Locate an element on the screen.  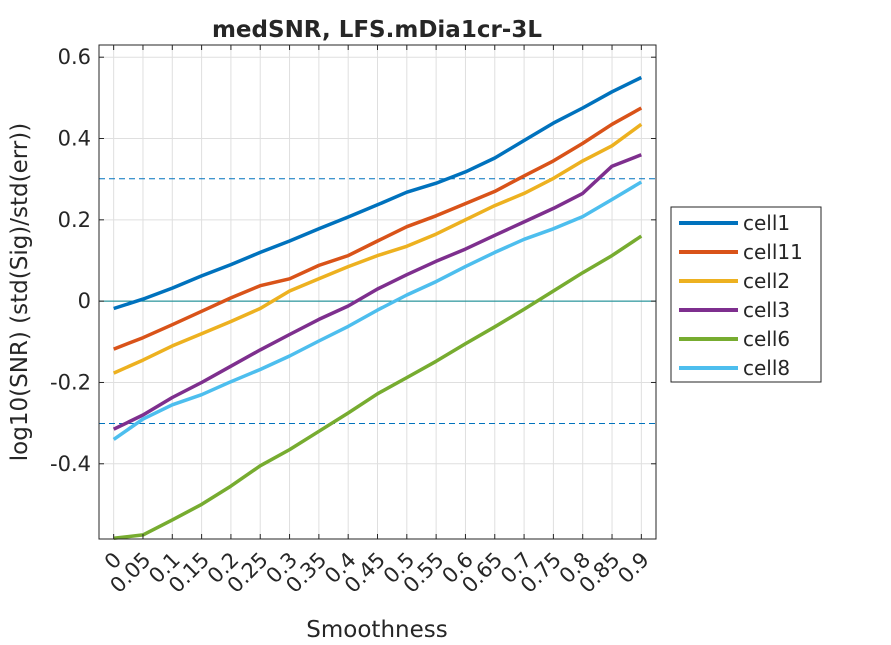
legend-label: cell1 is located at coordinates (766, 223).